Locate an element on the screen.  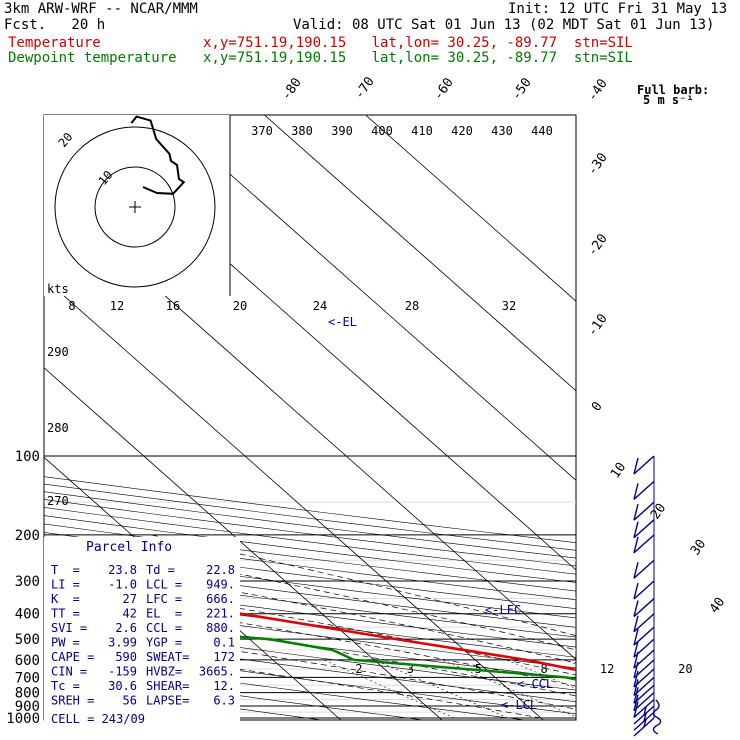
pw-scale-label: 12 is located at coordinates (117, 306).